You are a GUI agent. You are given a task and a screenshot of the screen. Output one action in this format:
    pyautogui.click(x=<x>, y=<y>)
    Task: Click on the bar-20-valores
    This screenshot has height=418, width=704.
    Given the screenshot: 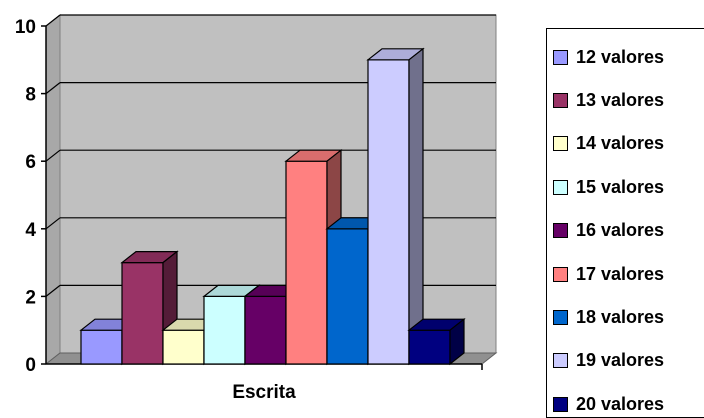 What is the action you would take?
    pyautogui.click(x=436, y=341)
    